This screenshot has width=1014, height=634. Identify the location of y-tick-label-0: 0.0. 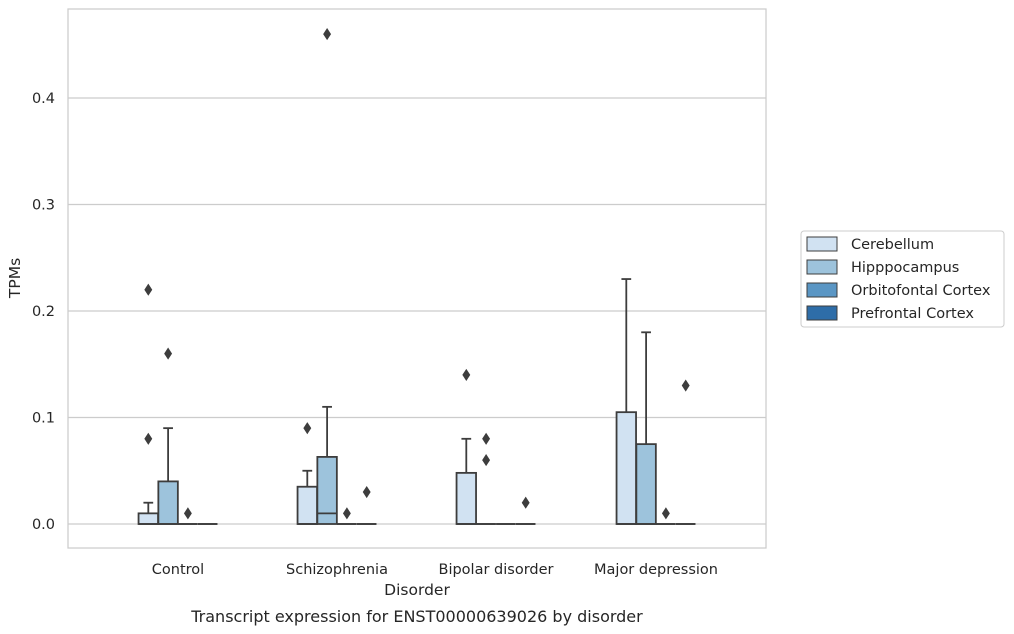
(43, 525).